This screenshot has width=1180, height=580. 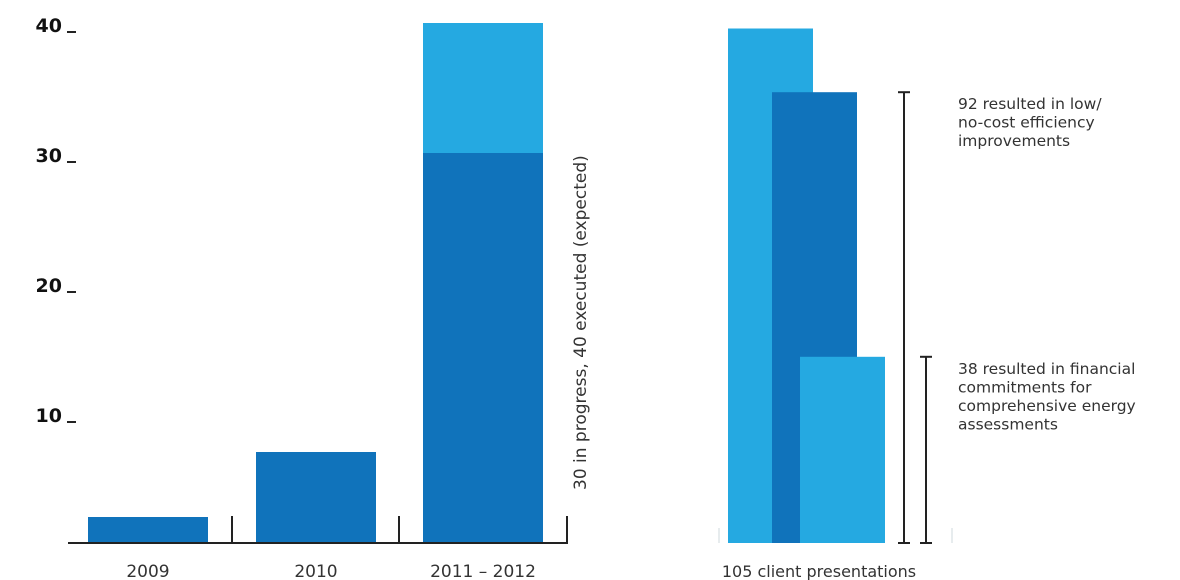 I want to click on bracket-annotation-text: 38 resulted in financial, so click(x=1046, y=369).